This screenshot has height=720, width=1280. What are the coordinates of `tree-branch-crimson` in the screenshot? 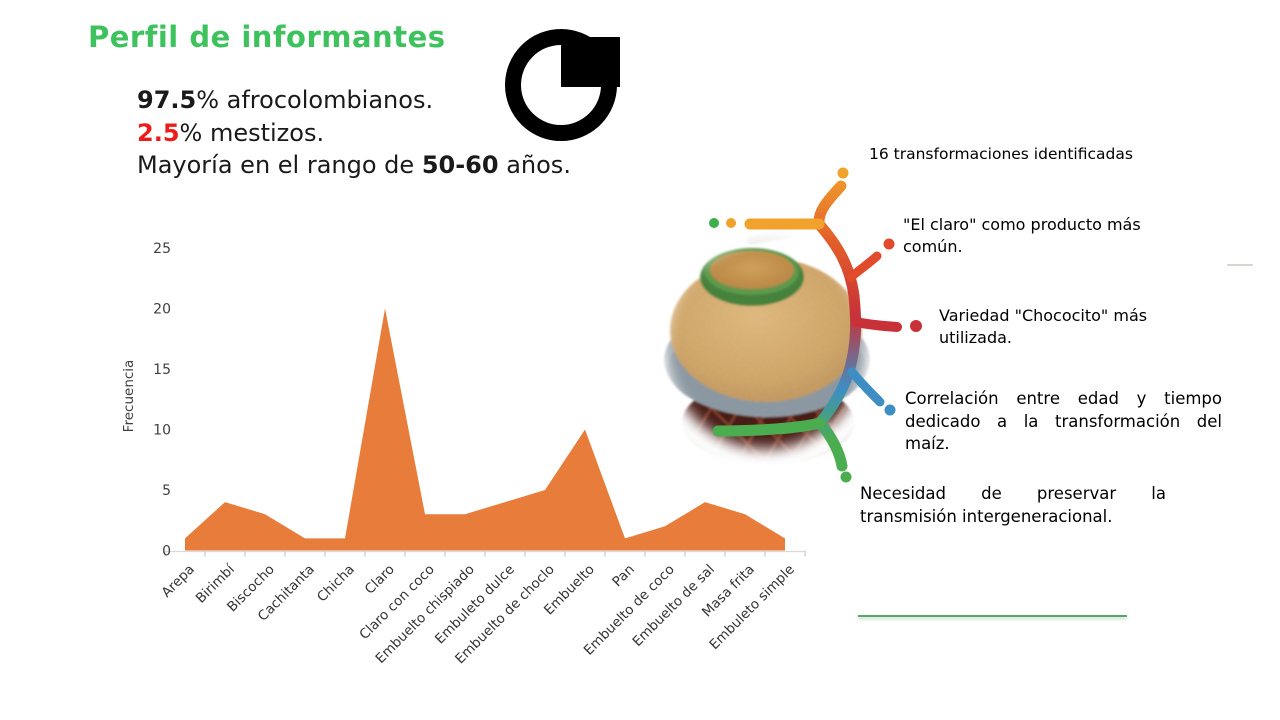 It's located at (876, 324).